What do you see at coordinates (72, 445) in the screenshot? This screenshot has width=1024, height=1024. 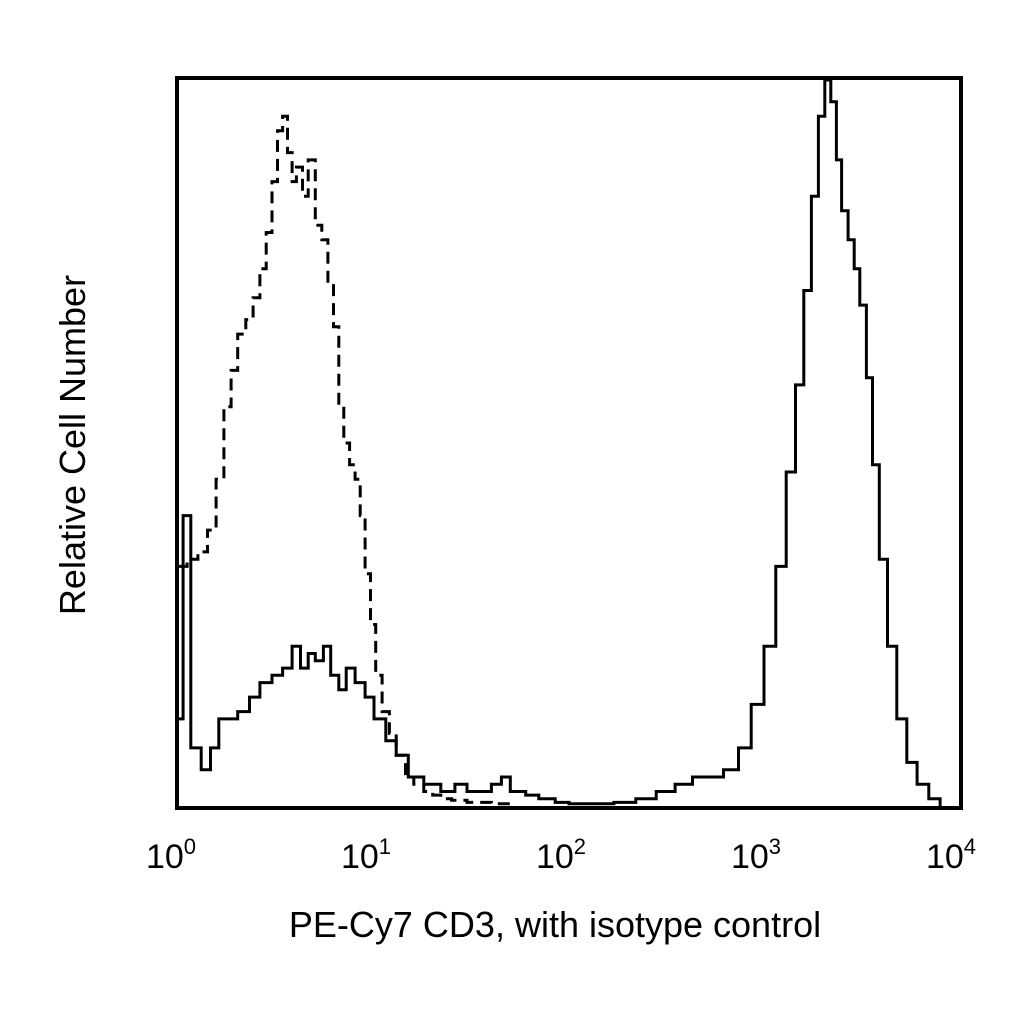 I see `y-axis-label: Relative Cell Number` at bounding box center [72, 445].